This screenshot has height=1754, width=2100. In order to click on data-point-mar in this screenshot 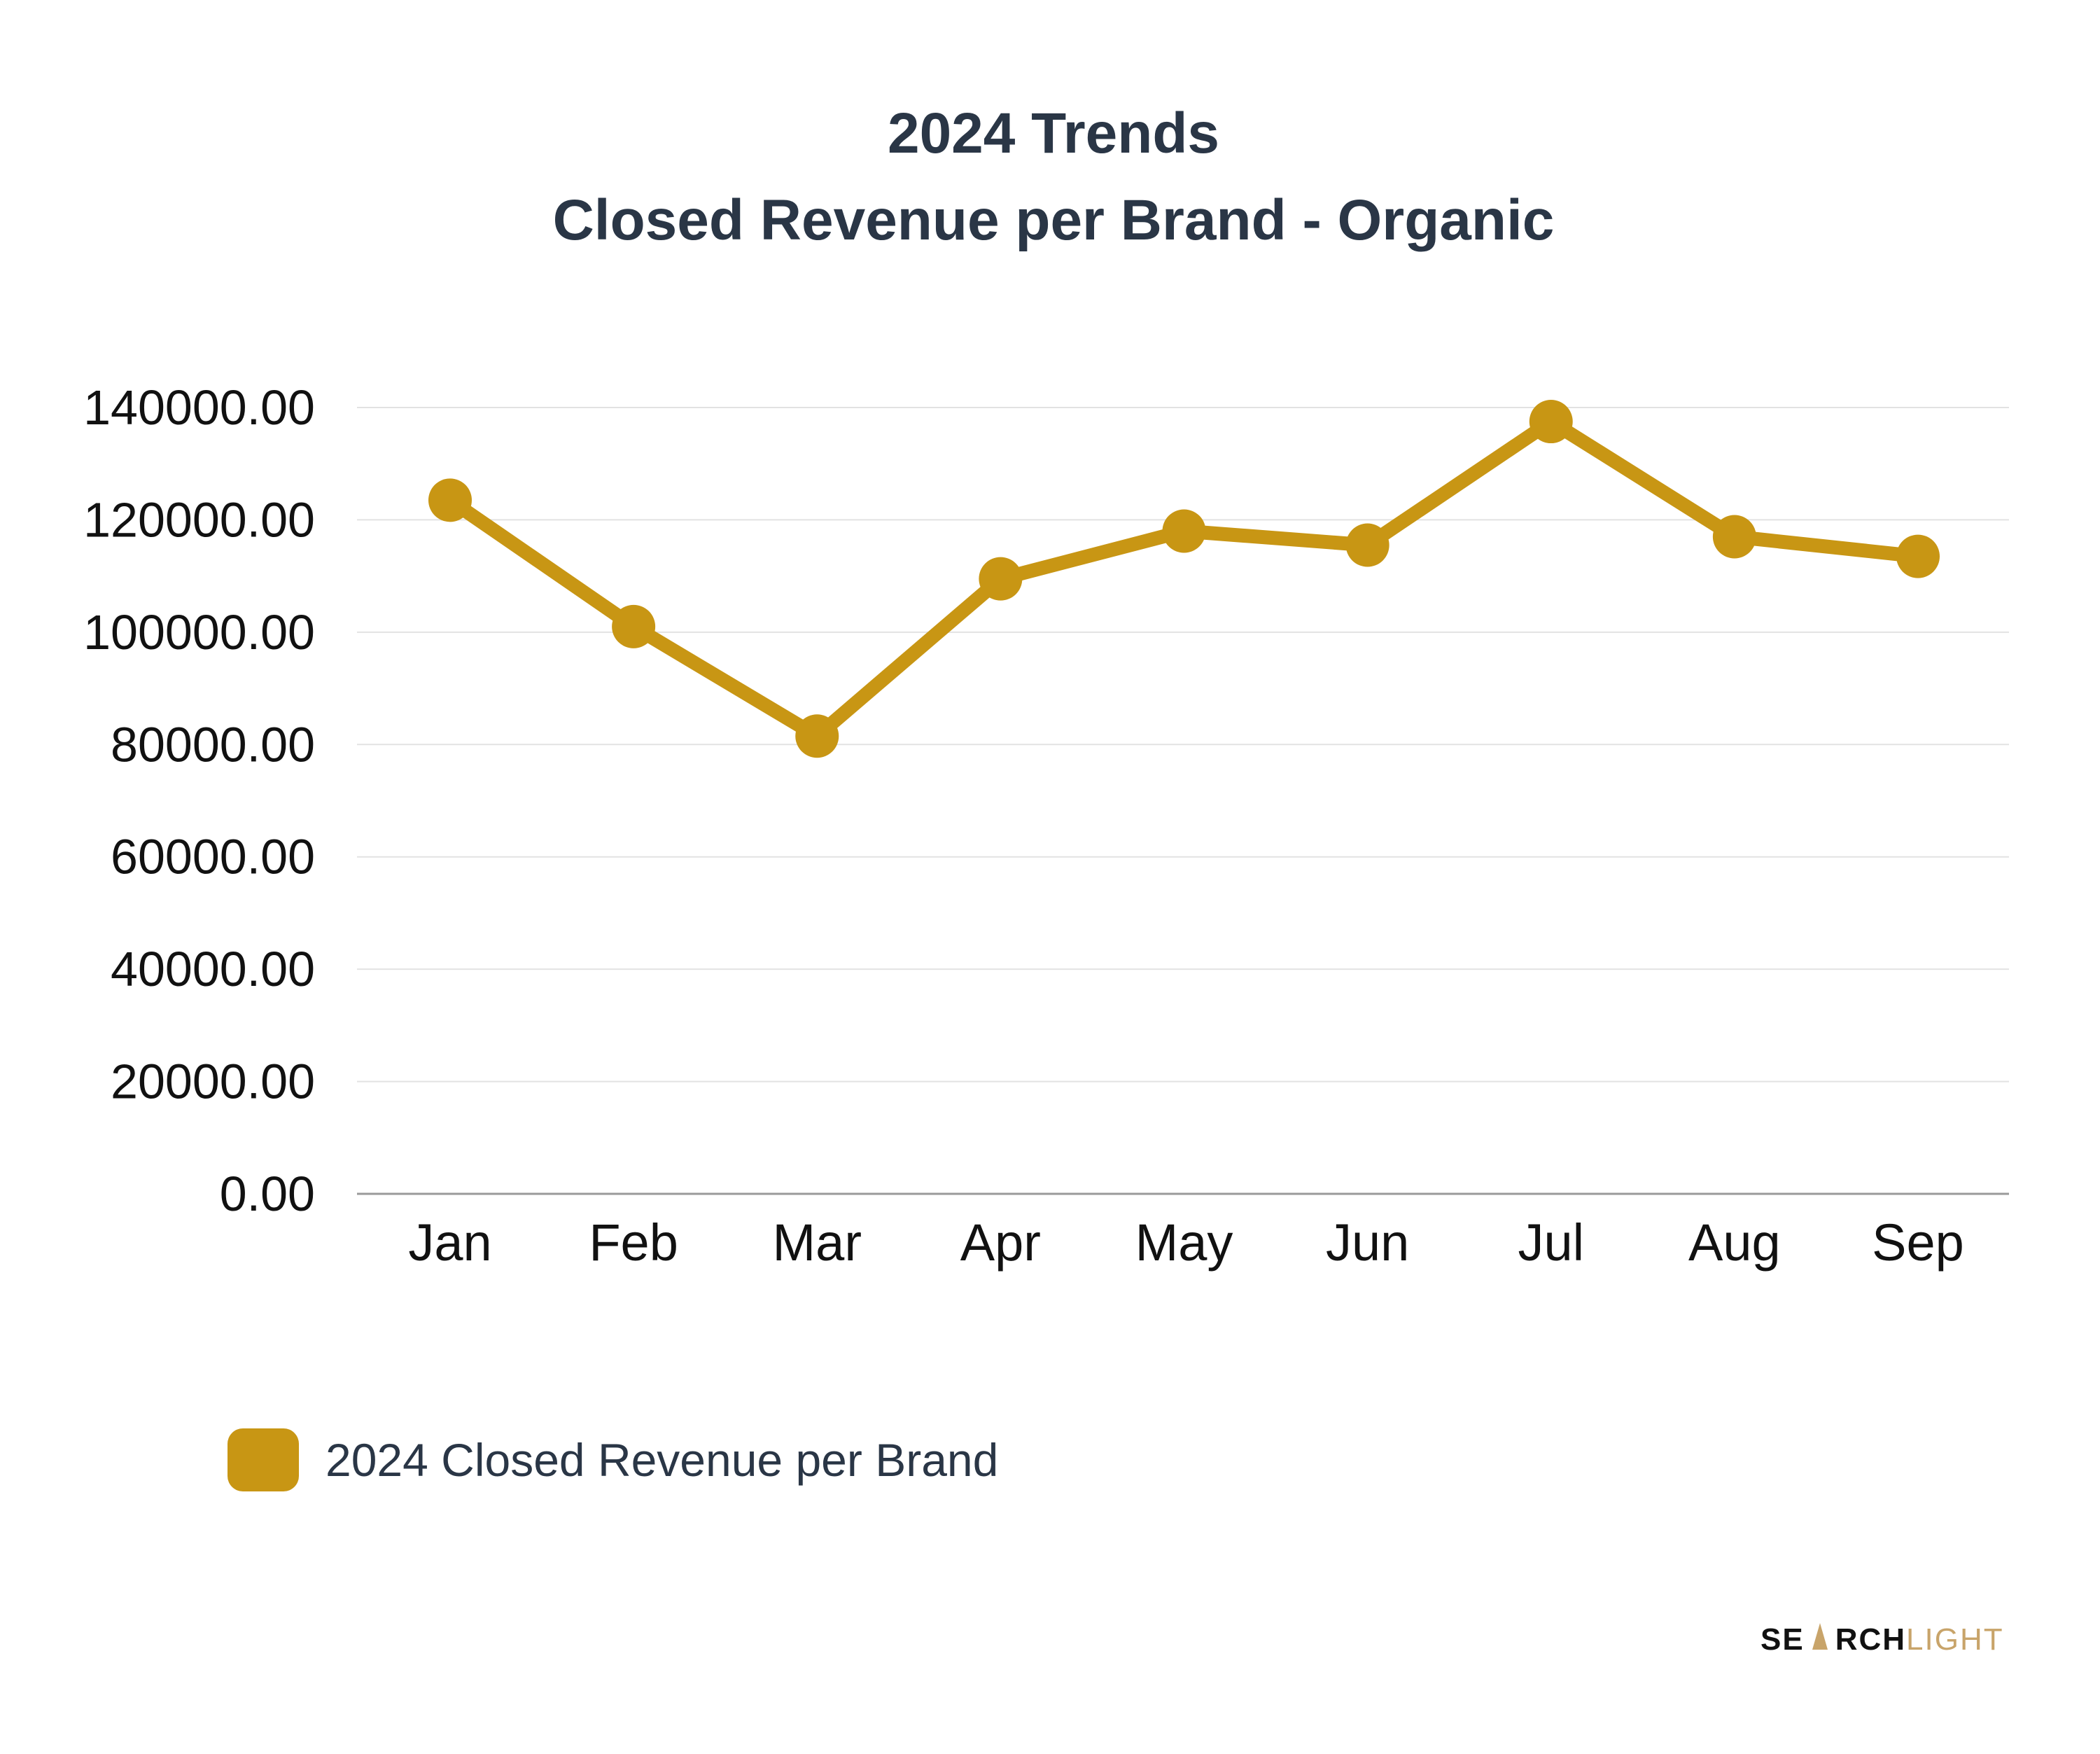, I will do `click(817, 736)`.